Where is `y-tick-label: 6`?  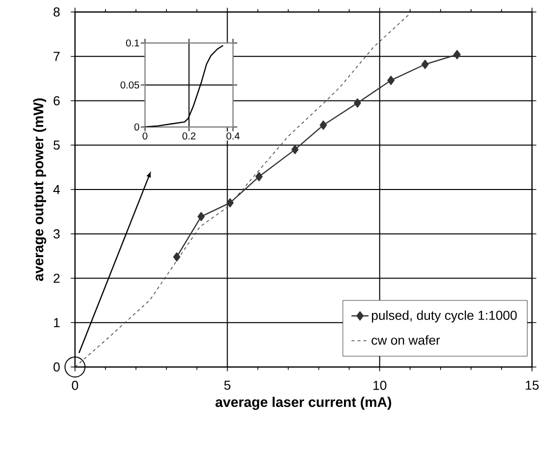
y-tick-label: 6 is located at coordinates (57, 101).